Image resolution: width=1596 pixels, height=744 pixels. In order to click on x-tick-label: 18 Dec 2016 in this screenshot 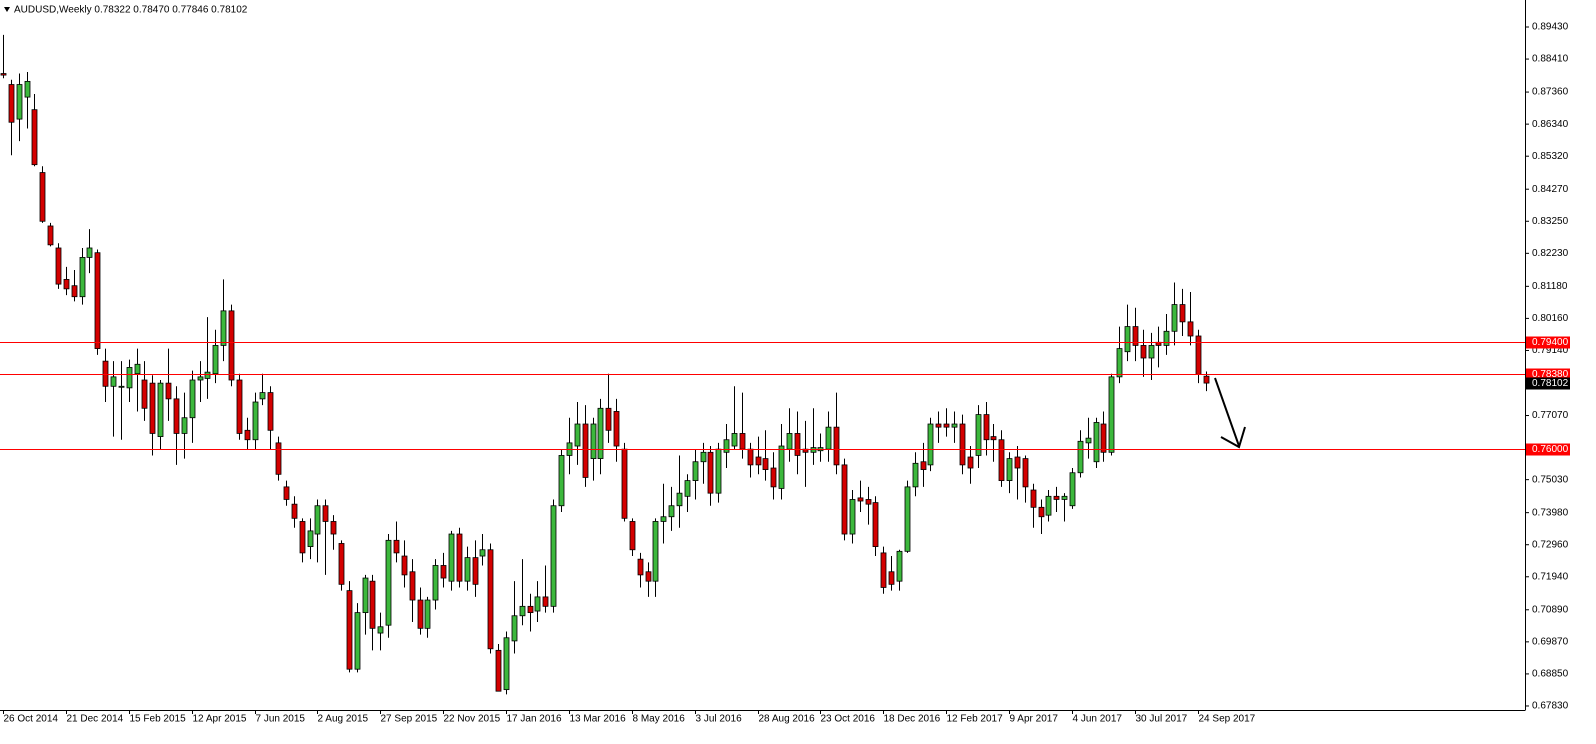, I will do `click(912, 719)`.